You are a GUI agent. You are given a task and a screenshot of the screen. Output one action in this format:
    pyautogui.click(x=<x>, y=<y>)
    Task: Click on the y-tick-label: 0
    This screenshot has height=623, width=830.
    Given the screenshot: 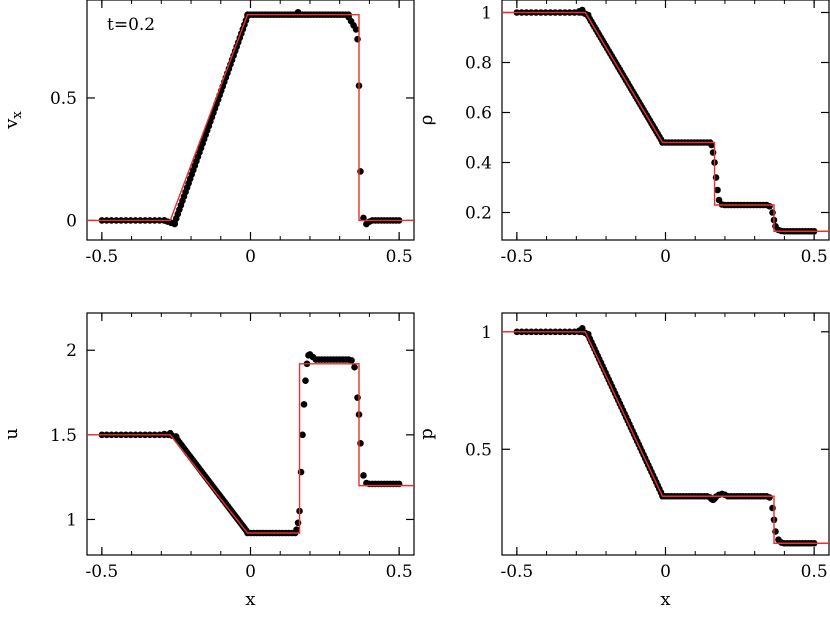 What is the action you would take?
    pyautogui.click(x=71, y=221)
    